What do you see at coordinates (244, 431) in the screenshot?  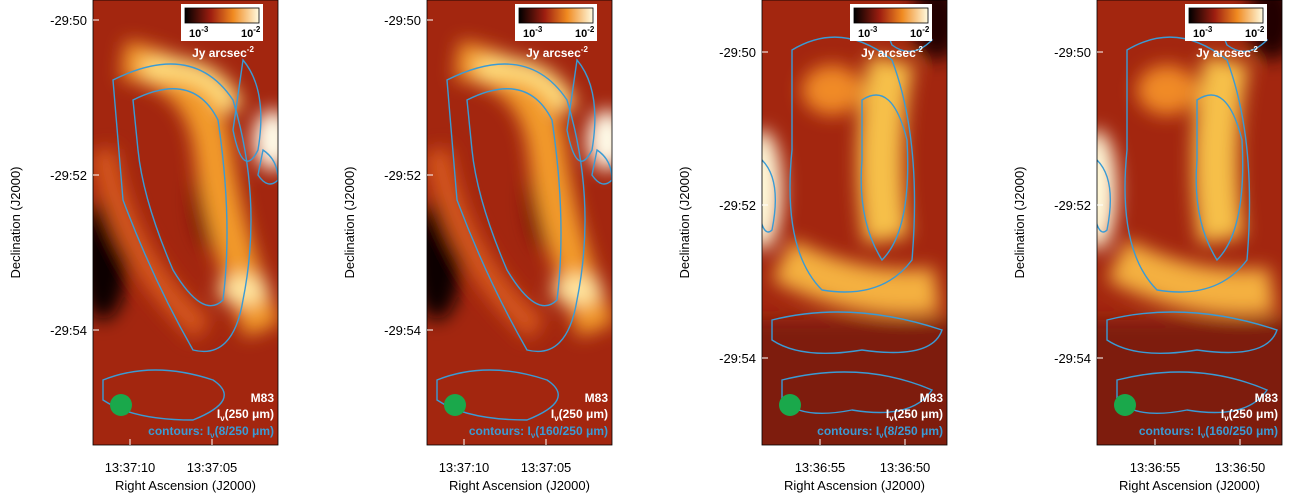 I see `contour-label-rest: (8/250 μm)` at bounding box center [244, 431].